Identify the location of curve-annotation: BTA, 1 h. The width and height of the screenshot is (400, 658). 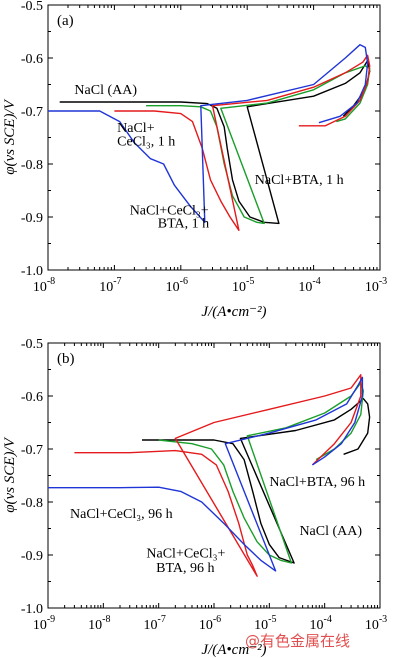
(183, 224).